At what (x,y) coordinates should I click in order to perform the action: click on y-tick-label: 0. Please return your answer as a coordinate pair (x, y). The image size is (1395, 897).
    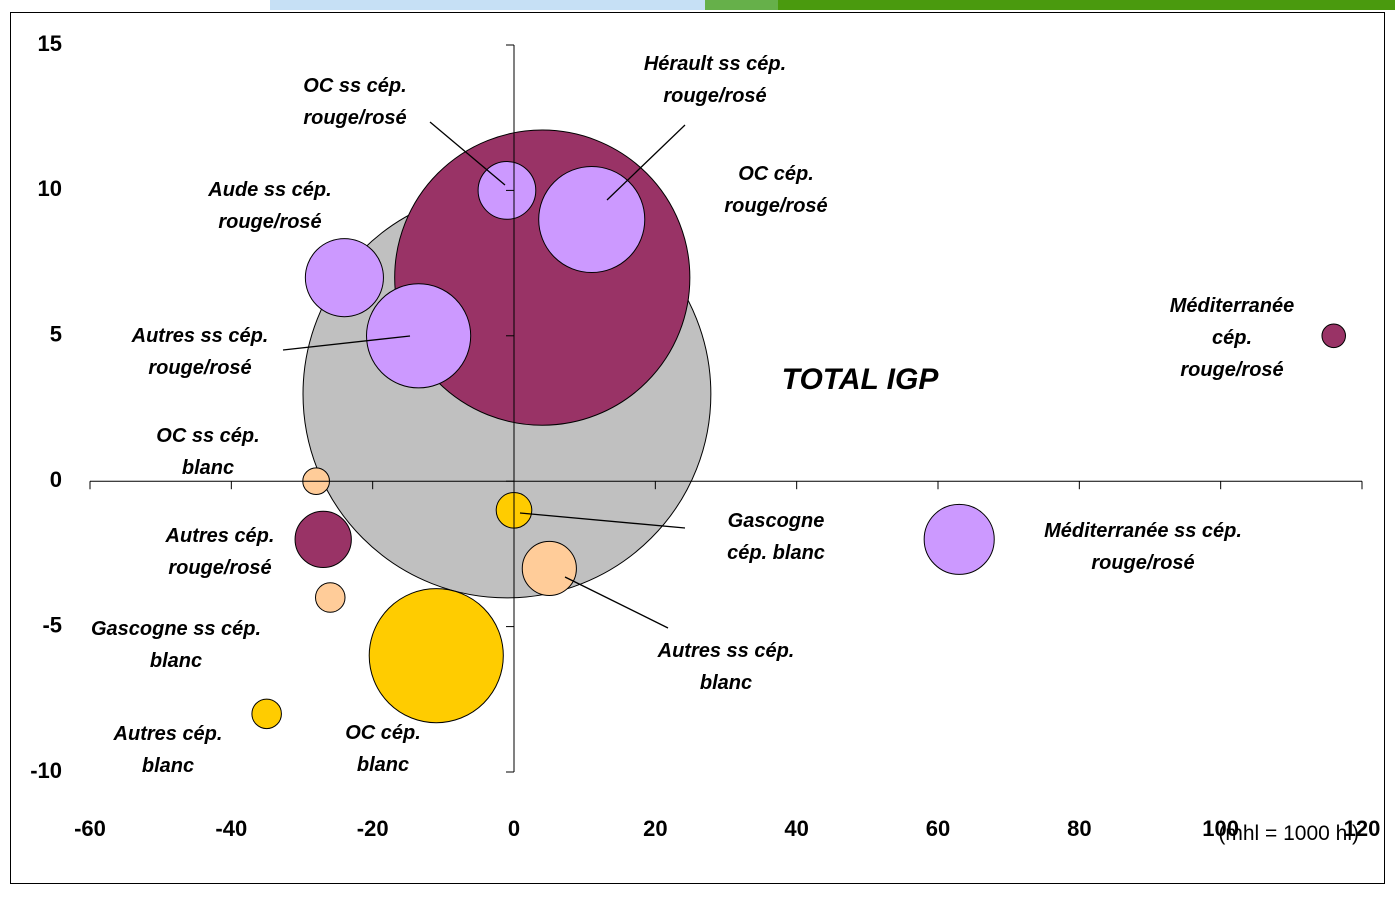
    Looking at the image, I should click on (56, 479).